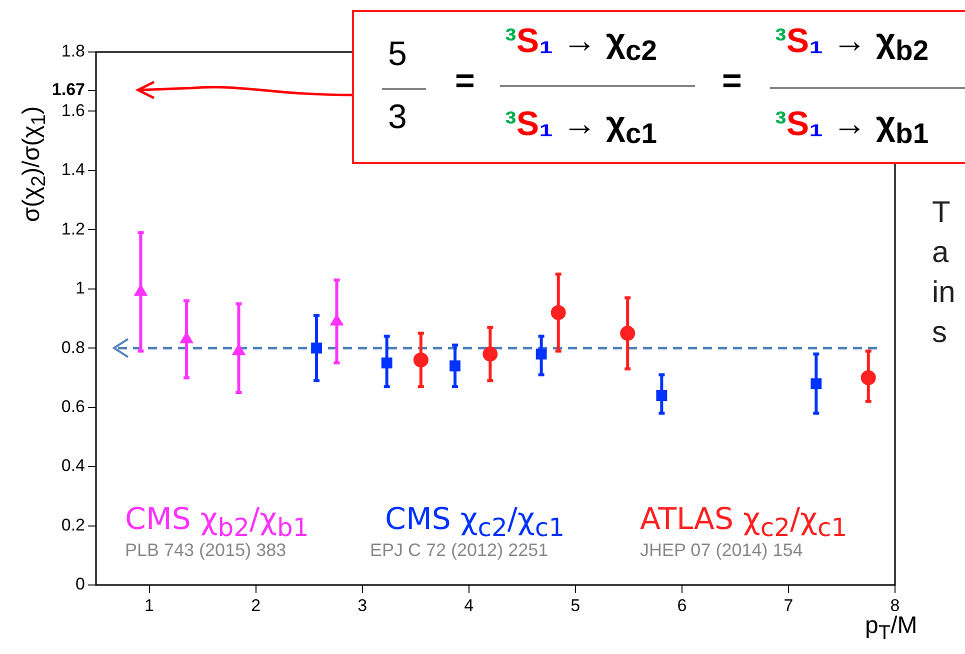 The height and width of the screenshot is (654, 965). I want to click on annotation: JHEP 07 (2014) 154, so click(721, 550).